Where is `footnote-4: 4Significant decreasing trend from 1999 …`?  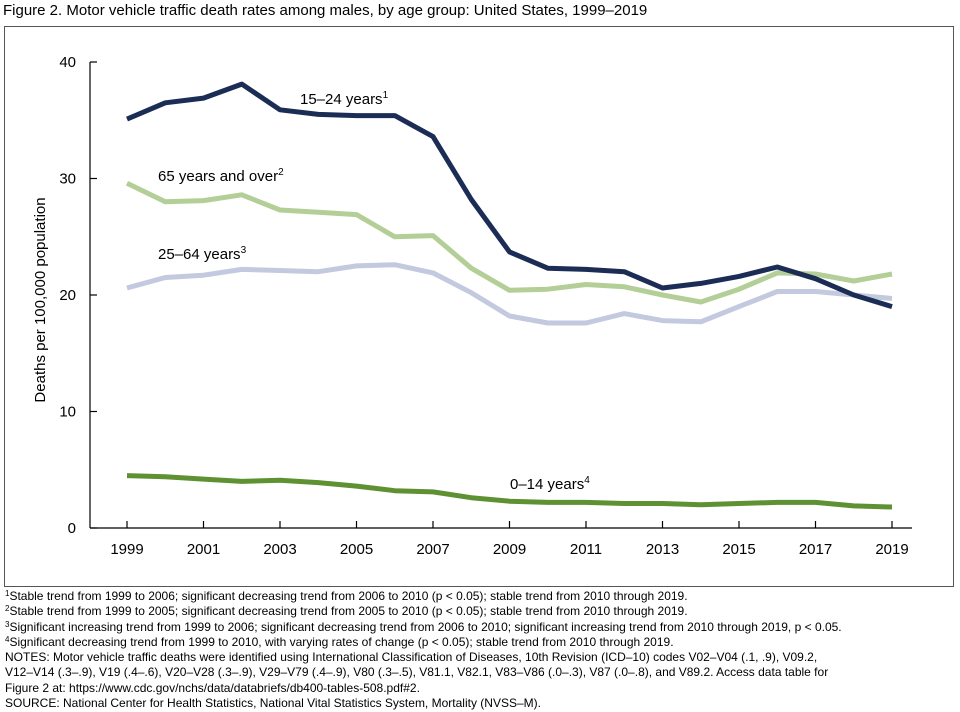
footnote-4: 4Significant decreasing trend from 1999 … is located at coordinates (339, 641).